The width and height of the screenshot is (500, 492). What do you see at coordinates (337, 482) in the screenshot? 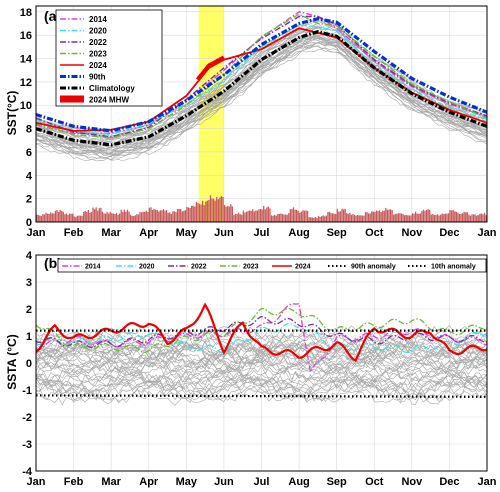
I see `x-tick-label: Sep` at bounding box center [337, 482].